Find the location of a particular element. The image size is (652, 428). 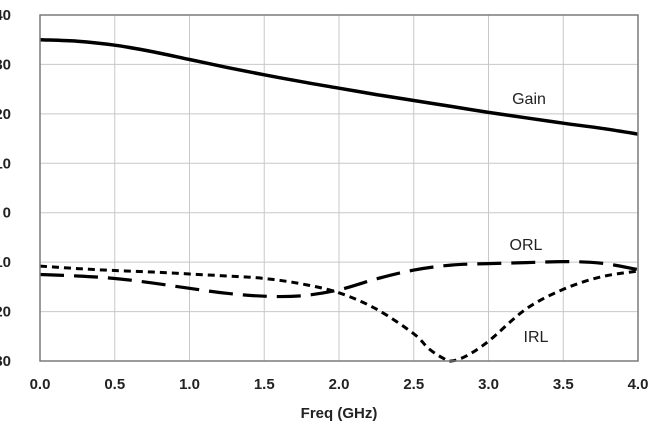

x-tick-labels: 0.0 0.5 1.0 1.5 2.0 2.5 3.0 3.5 4.0 is located at coordinates (339, 384).